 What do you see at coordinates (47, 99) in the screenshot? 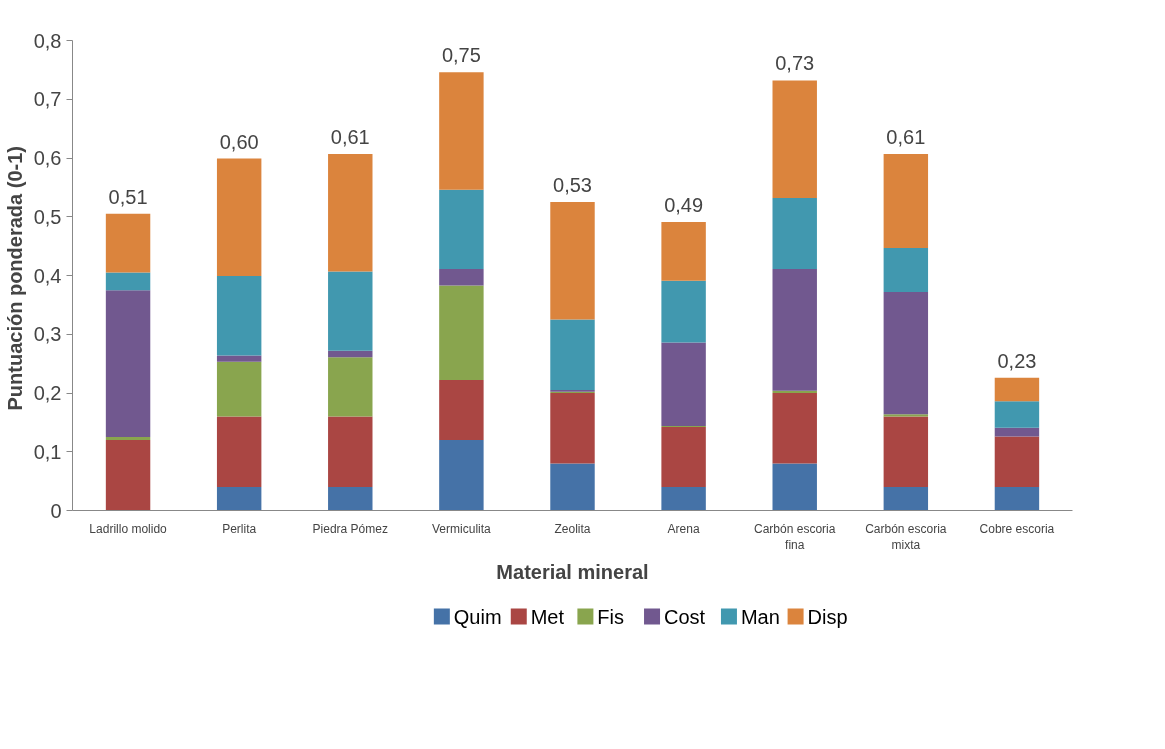
I see `y-tick-label: 0,7` at bounding box center [47, 99].